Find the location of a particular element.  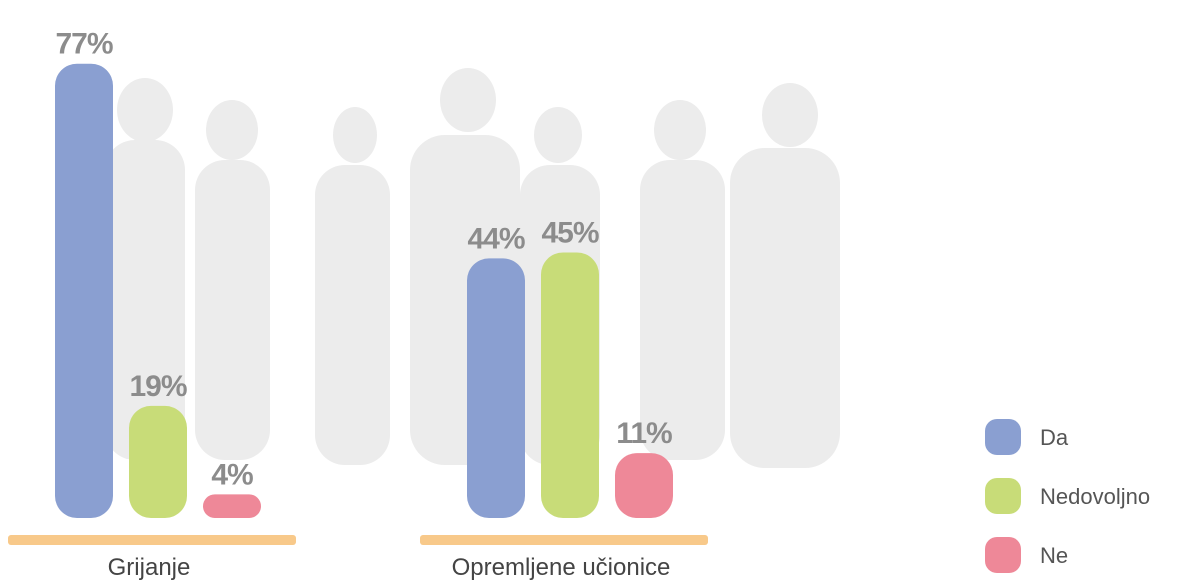

value-label: 4% is located at coordinates (232, 474).